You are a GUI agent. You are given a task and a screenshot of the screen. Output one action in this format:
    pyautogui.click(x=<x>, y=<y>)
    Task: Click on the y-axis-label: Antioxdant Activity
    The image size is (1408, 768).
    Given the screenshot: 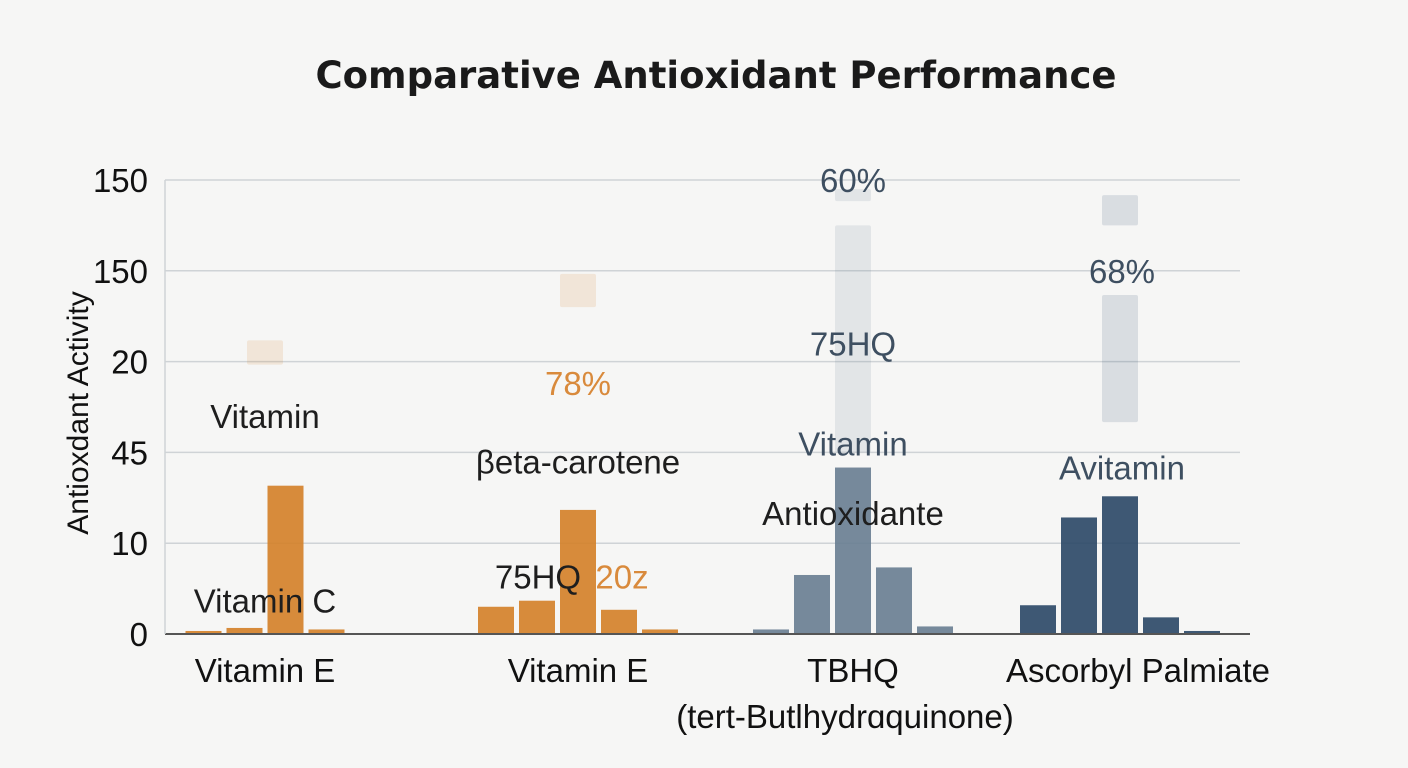 What is the action you would take?
    pyautogui.click(x=78, y=412)
    